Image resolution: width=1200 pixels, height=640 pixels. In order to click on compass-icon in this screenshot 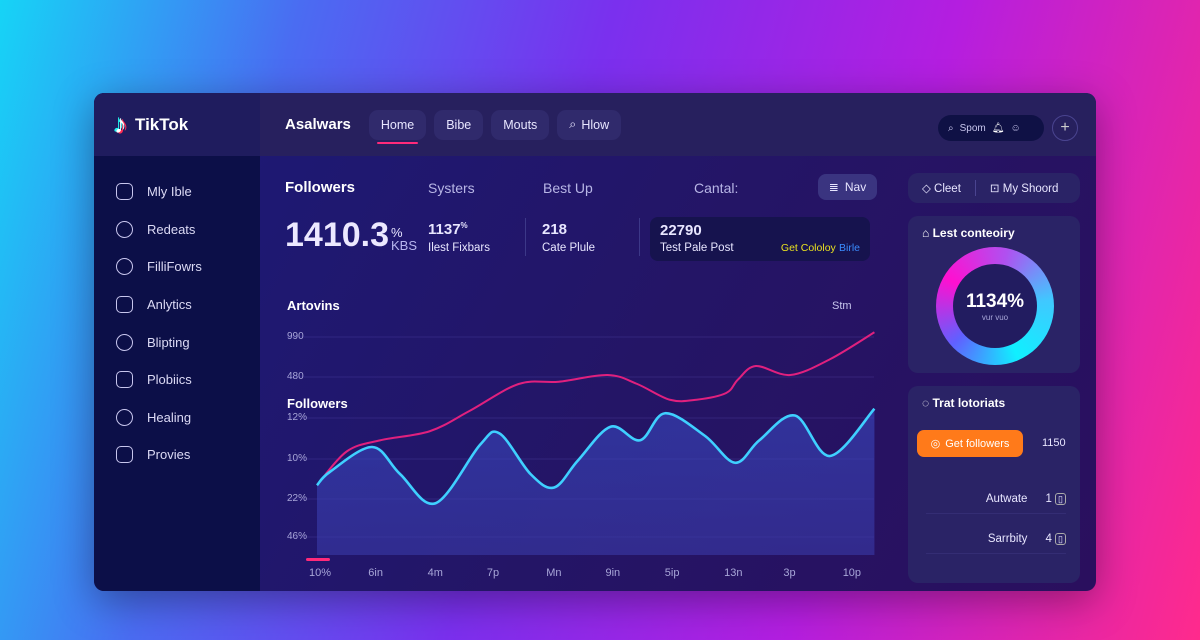, I will do `click(124, 267)`.